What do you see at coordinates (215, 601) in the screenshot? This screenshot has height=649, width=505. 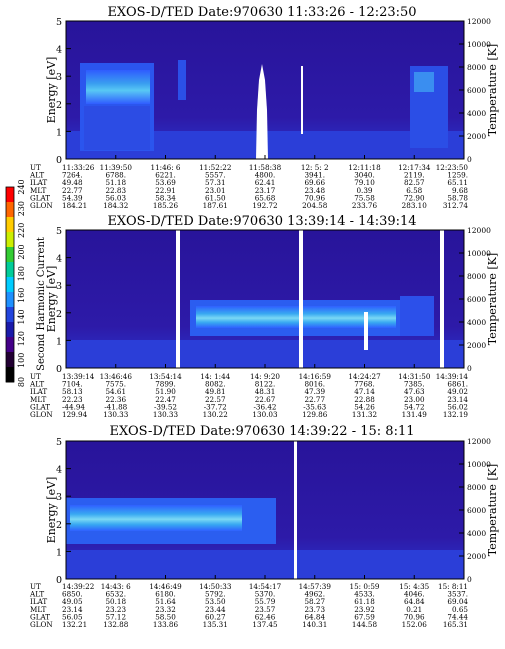 I see `table-cell: 53.50` at bounding box center [215, 601].